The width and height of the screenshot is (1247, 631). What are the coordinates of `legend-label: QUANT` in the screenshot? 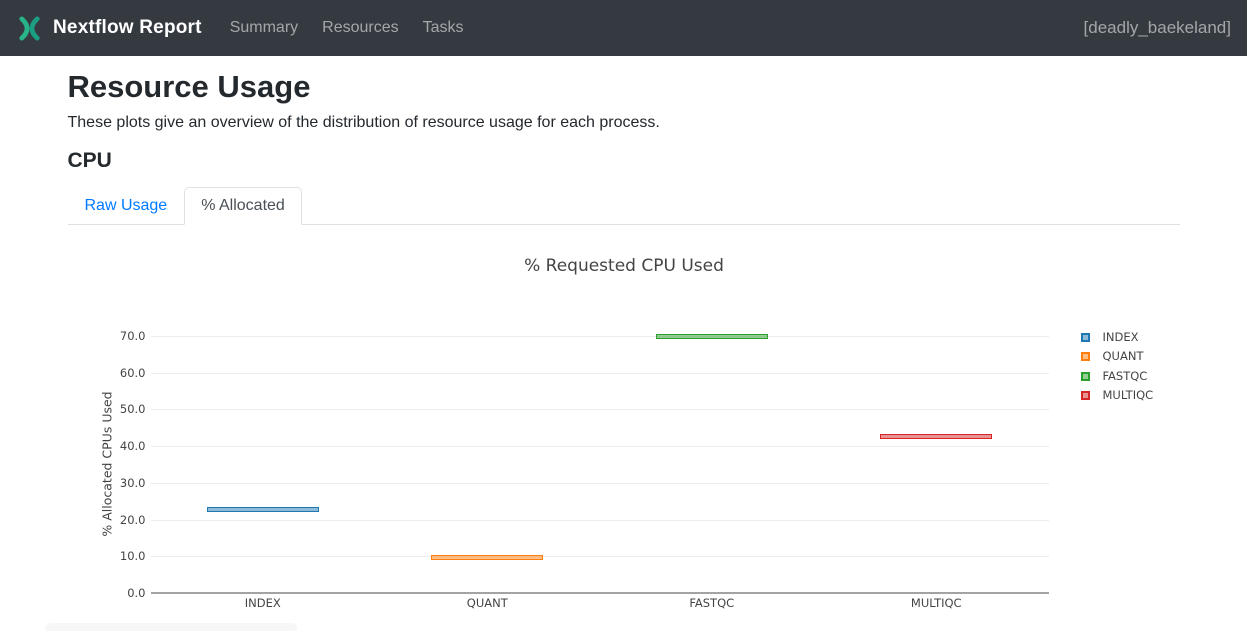 It's located at (1123, 356).